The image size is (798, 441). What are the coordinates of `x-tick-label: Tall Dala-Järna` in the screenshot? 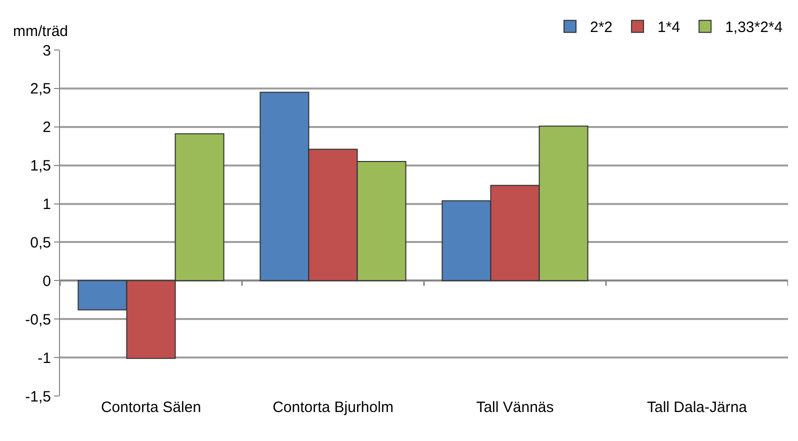 It's located at (697, 407).